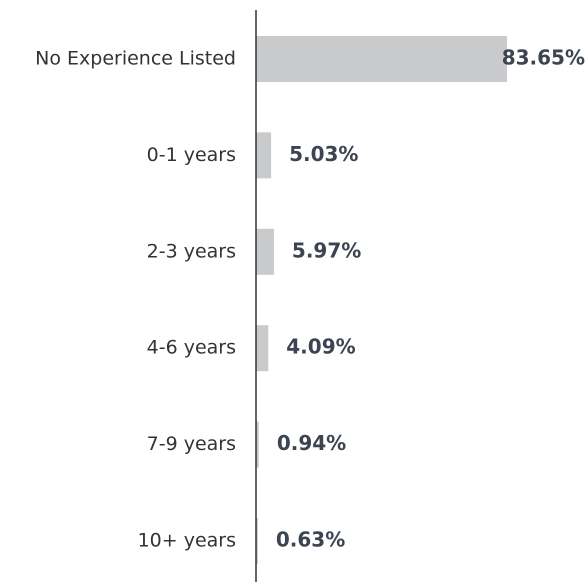 The image size is (588, 586). What do you see at coordinates (191, 155) in the screenshot?
I see `category-label: 0-1 years` at bounding box center [191, 155].